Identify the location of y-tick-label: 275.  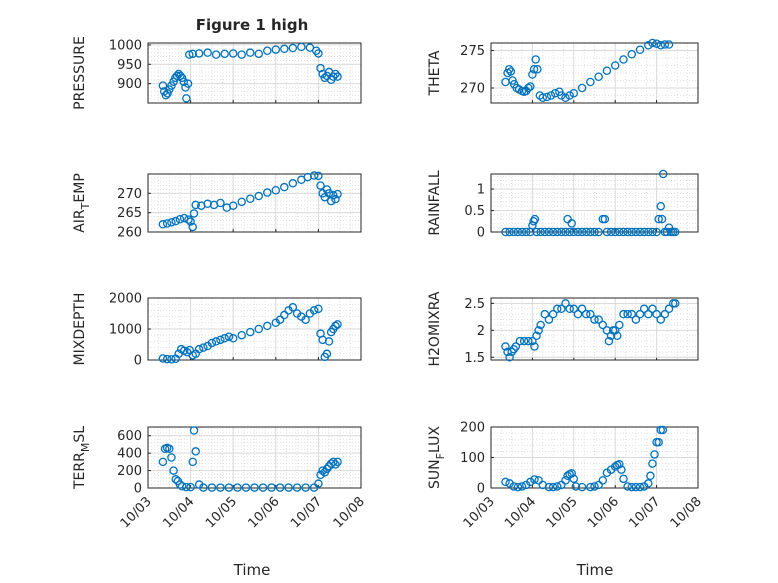
(472, 51).